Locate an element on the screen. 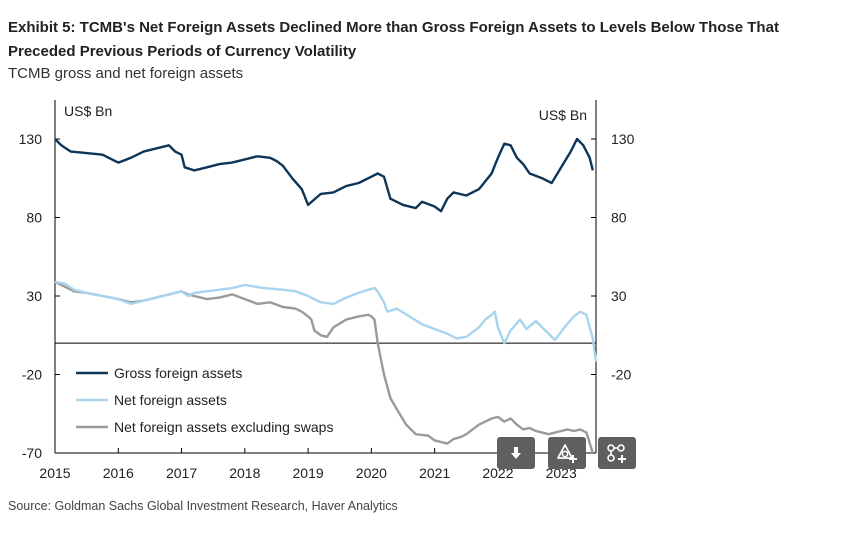  x-tick-label: 2019 is located at coordinates (308, 473).